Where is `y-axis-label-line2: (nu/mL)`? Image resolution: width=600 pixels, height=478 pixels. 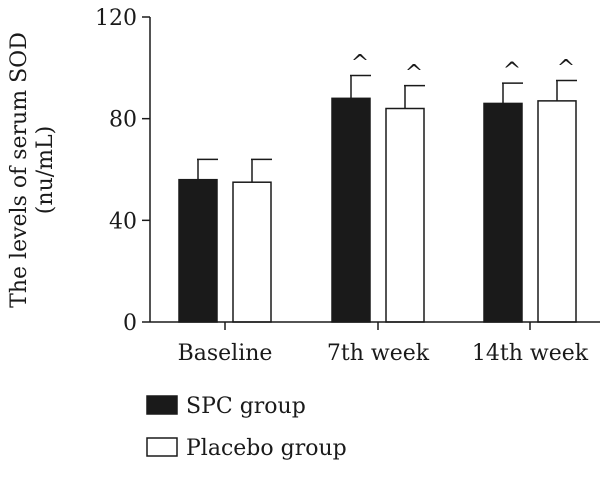
y-axis-label-line2: (nu/mL) is located at coordinates (45, 170).